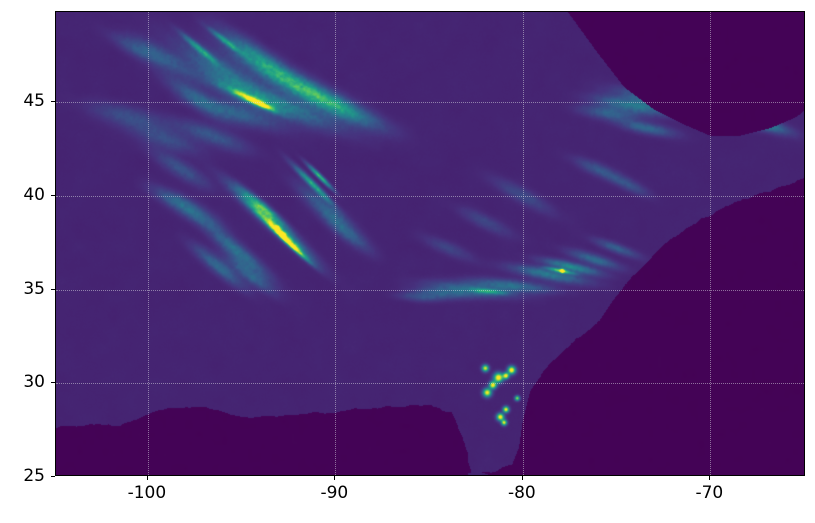 This screenshot has height=523, width=815. What do you see at coordinates (334, 493) in the screenshot?
I see `x-tick-label-1: -90` at bounding box center [334, 493].